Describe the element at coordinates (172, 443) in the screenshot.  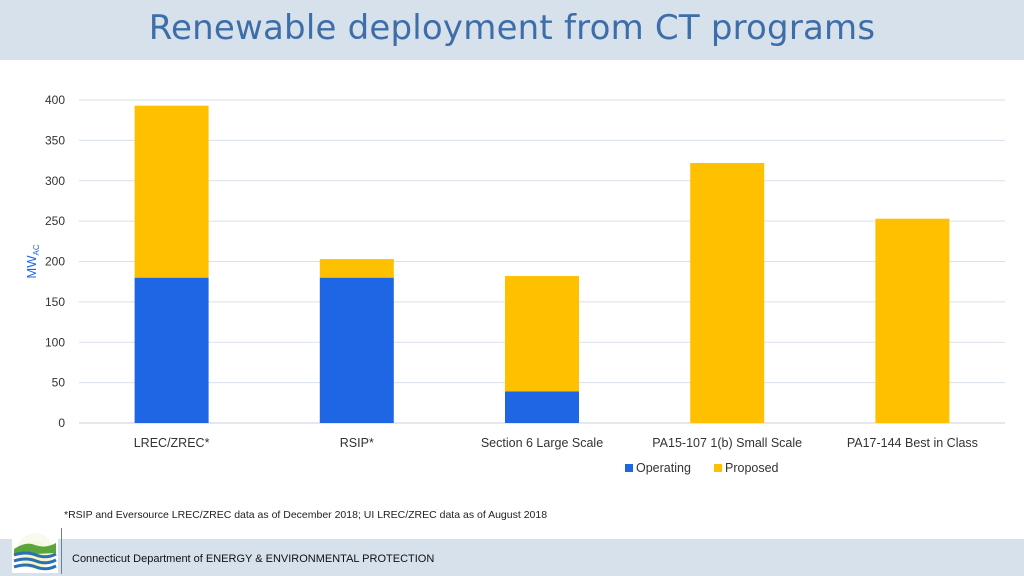
I see `x-tick-label: LREC/ZREC*` at that location.